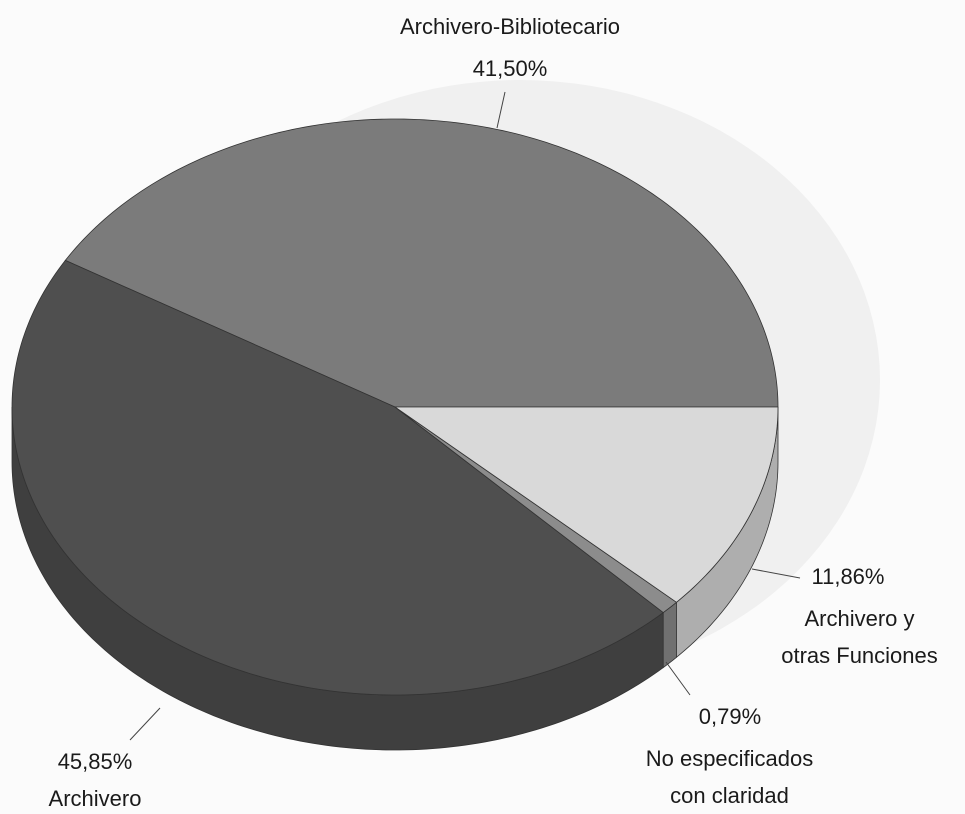 The height and width of the screenshot is (814, 965). I want to click on slice-value-label: 11,86%, so click(848, 576).